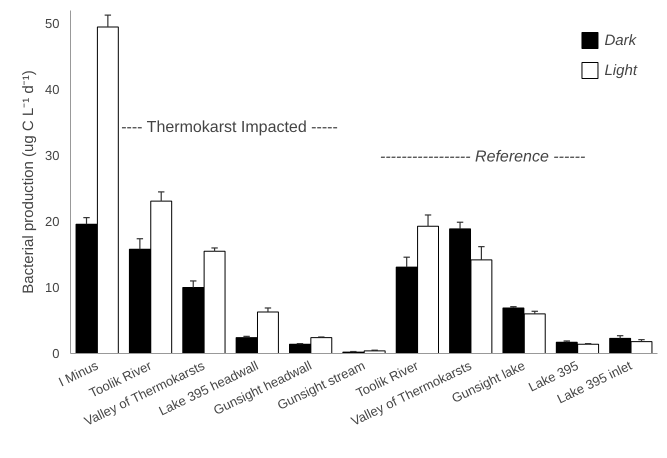 Image resolution: width=667 pixels, height=458 pixels. Describe the element at coordinates (229, 127) in the screenshot. I see `annotation: ---- Thermokarst Impacted -----` at that location.